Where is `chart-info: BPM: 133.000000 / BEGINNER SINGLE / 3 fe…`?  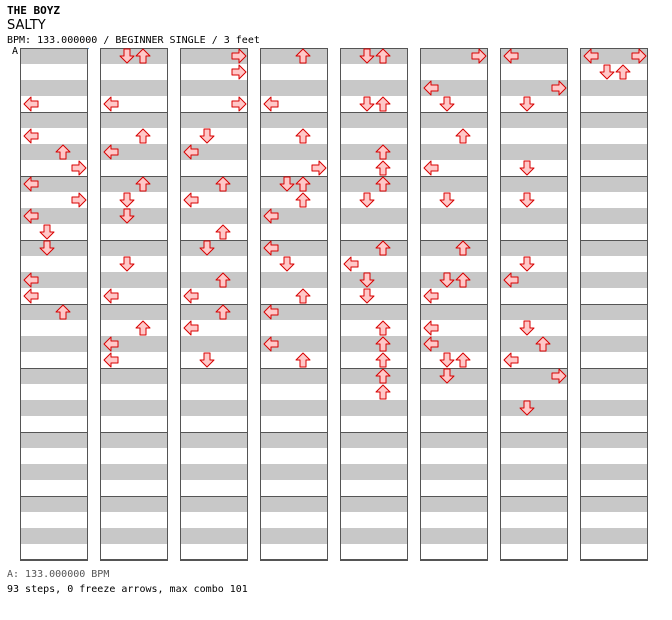
chart-info: BPM: 133.000000 / BEGINNER SINGLE / 3 fe… is located at coordinates (133, 40).